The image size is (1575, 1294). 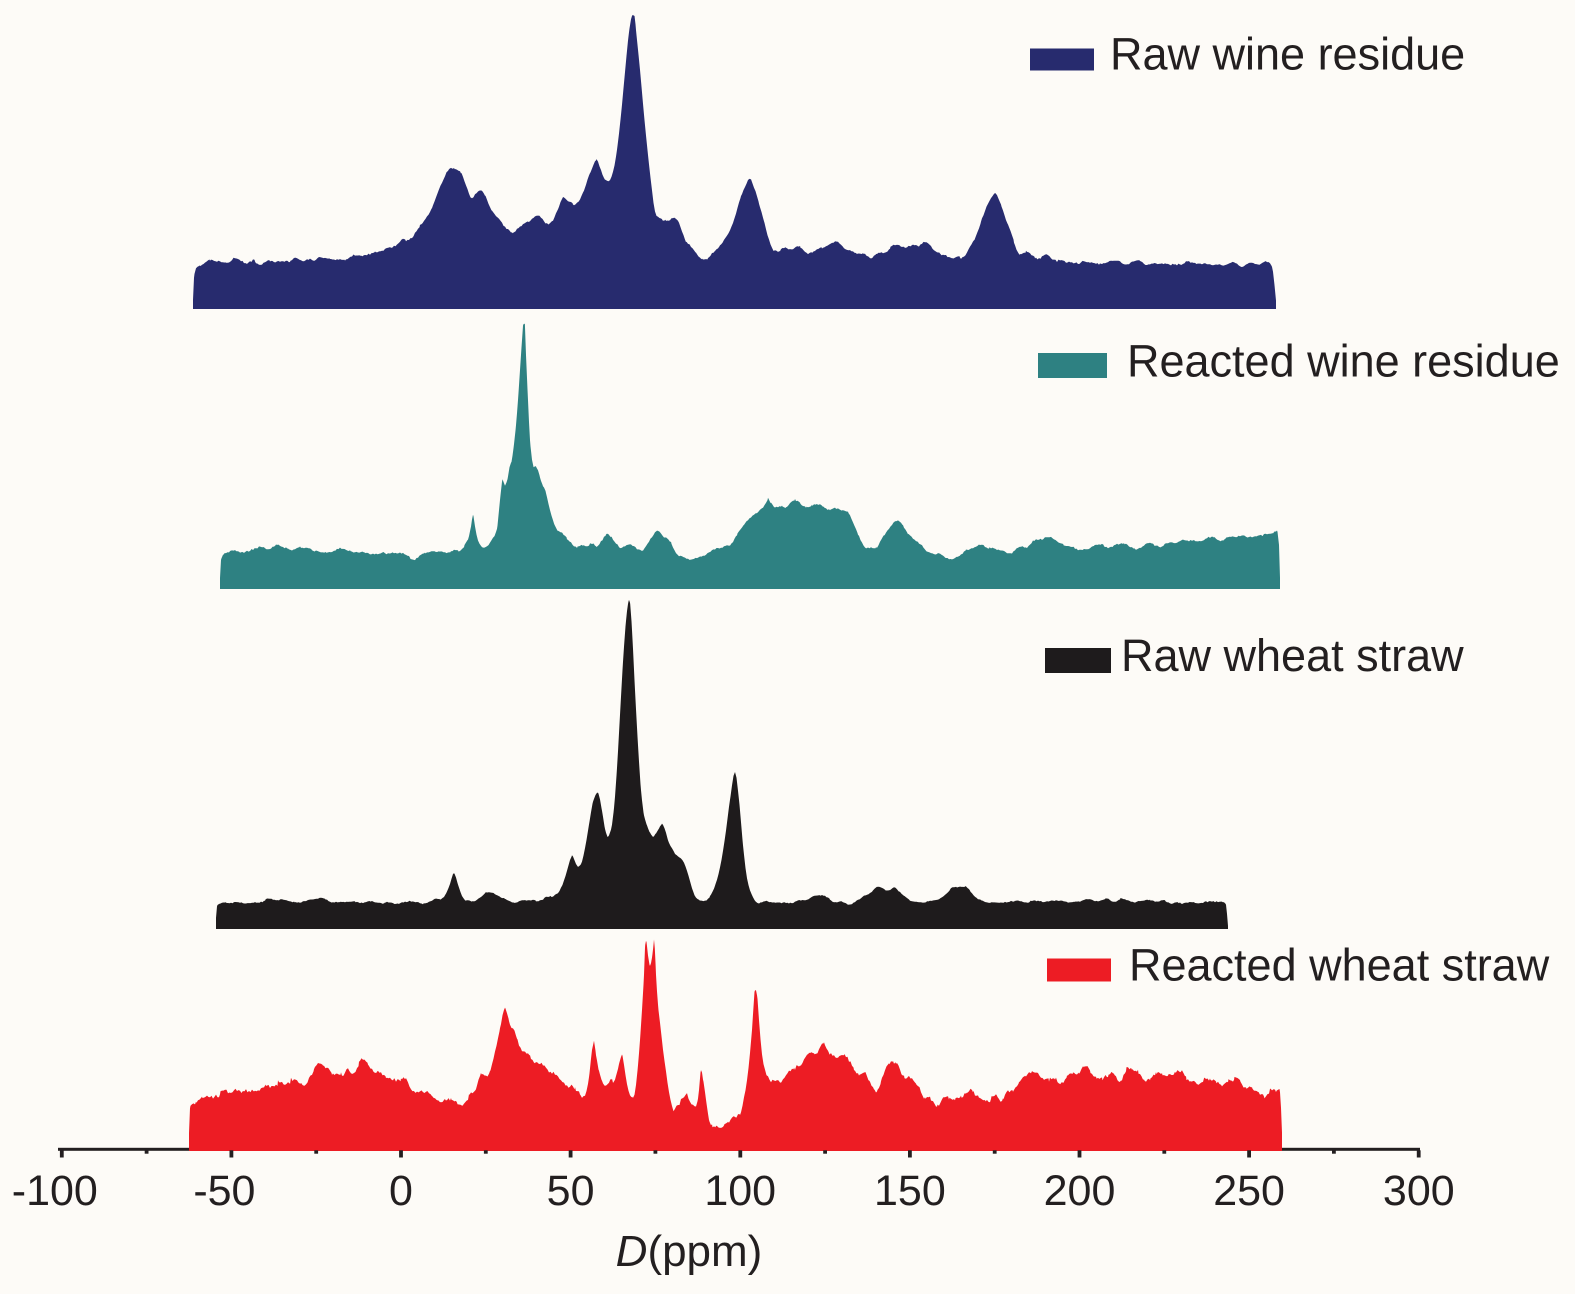 What do you see at coordinates (689, 1251) in the screenshot?
I see `svg-text: D(ppm)` at bounding box center [689, 1251].